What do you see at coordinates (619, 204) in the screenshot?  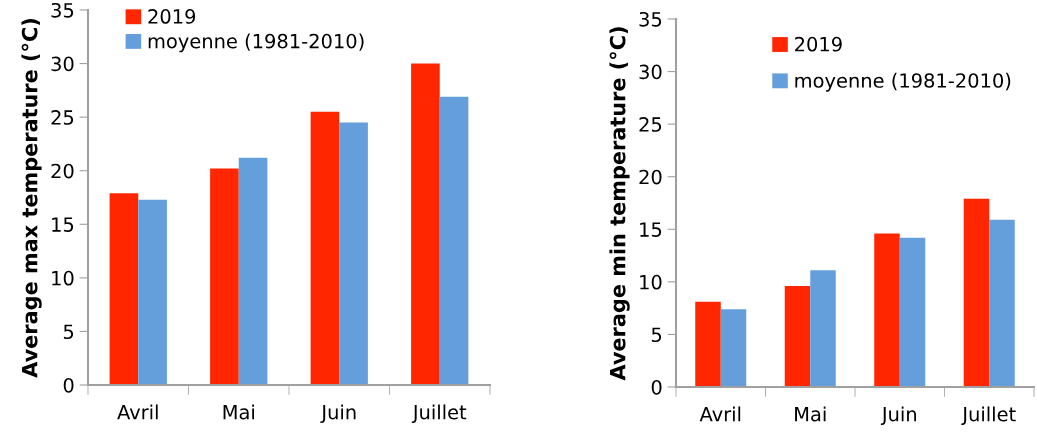 I see `y-axis-title: Average min temperature (°C)` at bounding box center [619, 204].